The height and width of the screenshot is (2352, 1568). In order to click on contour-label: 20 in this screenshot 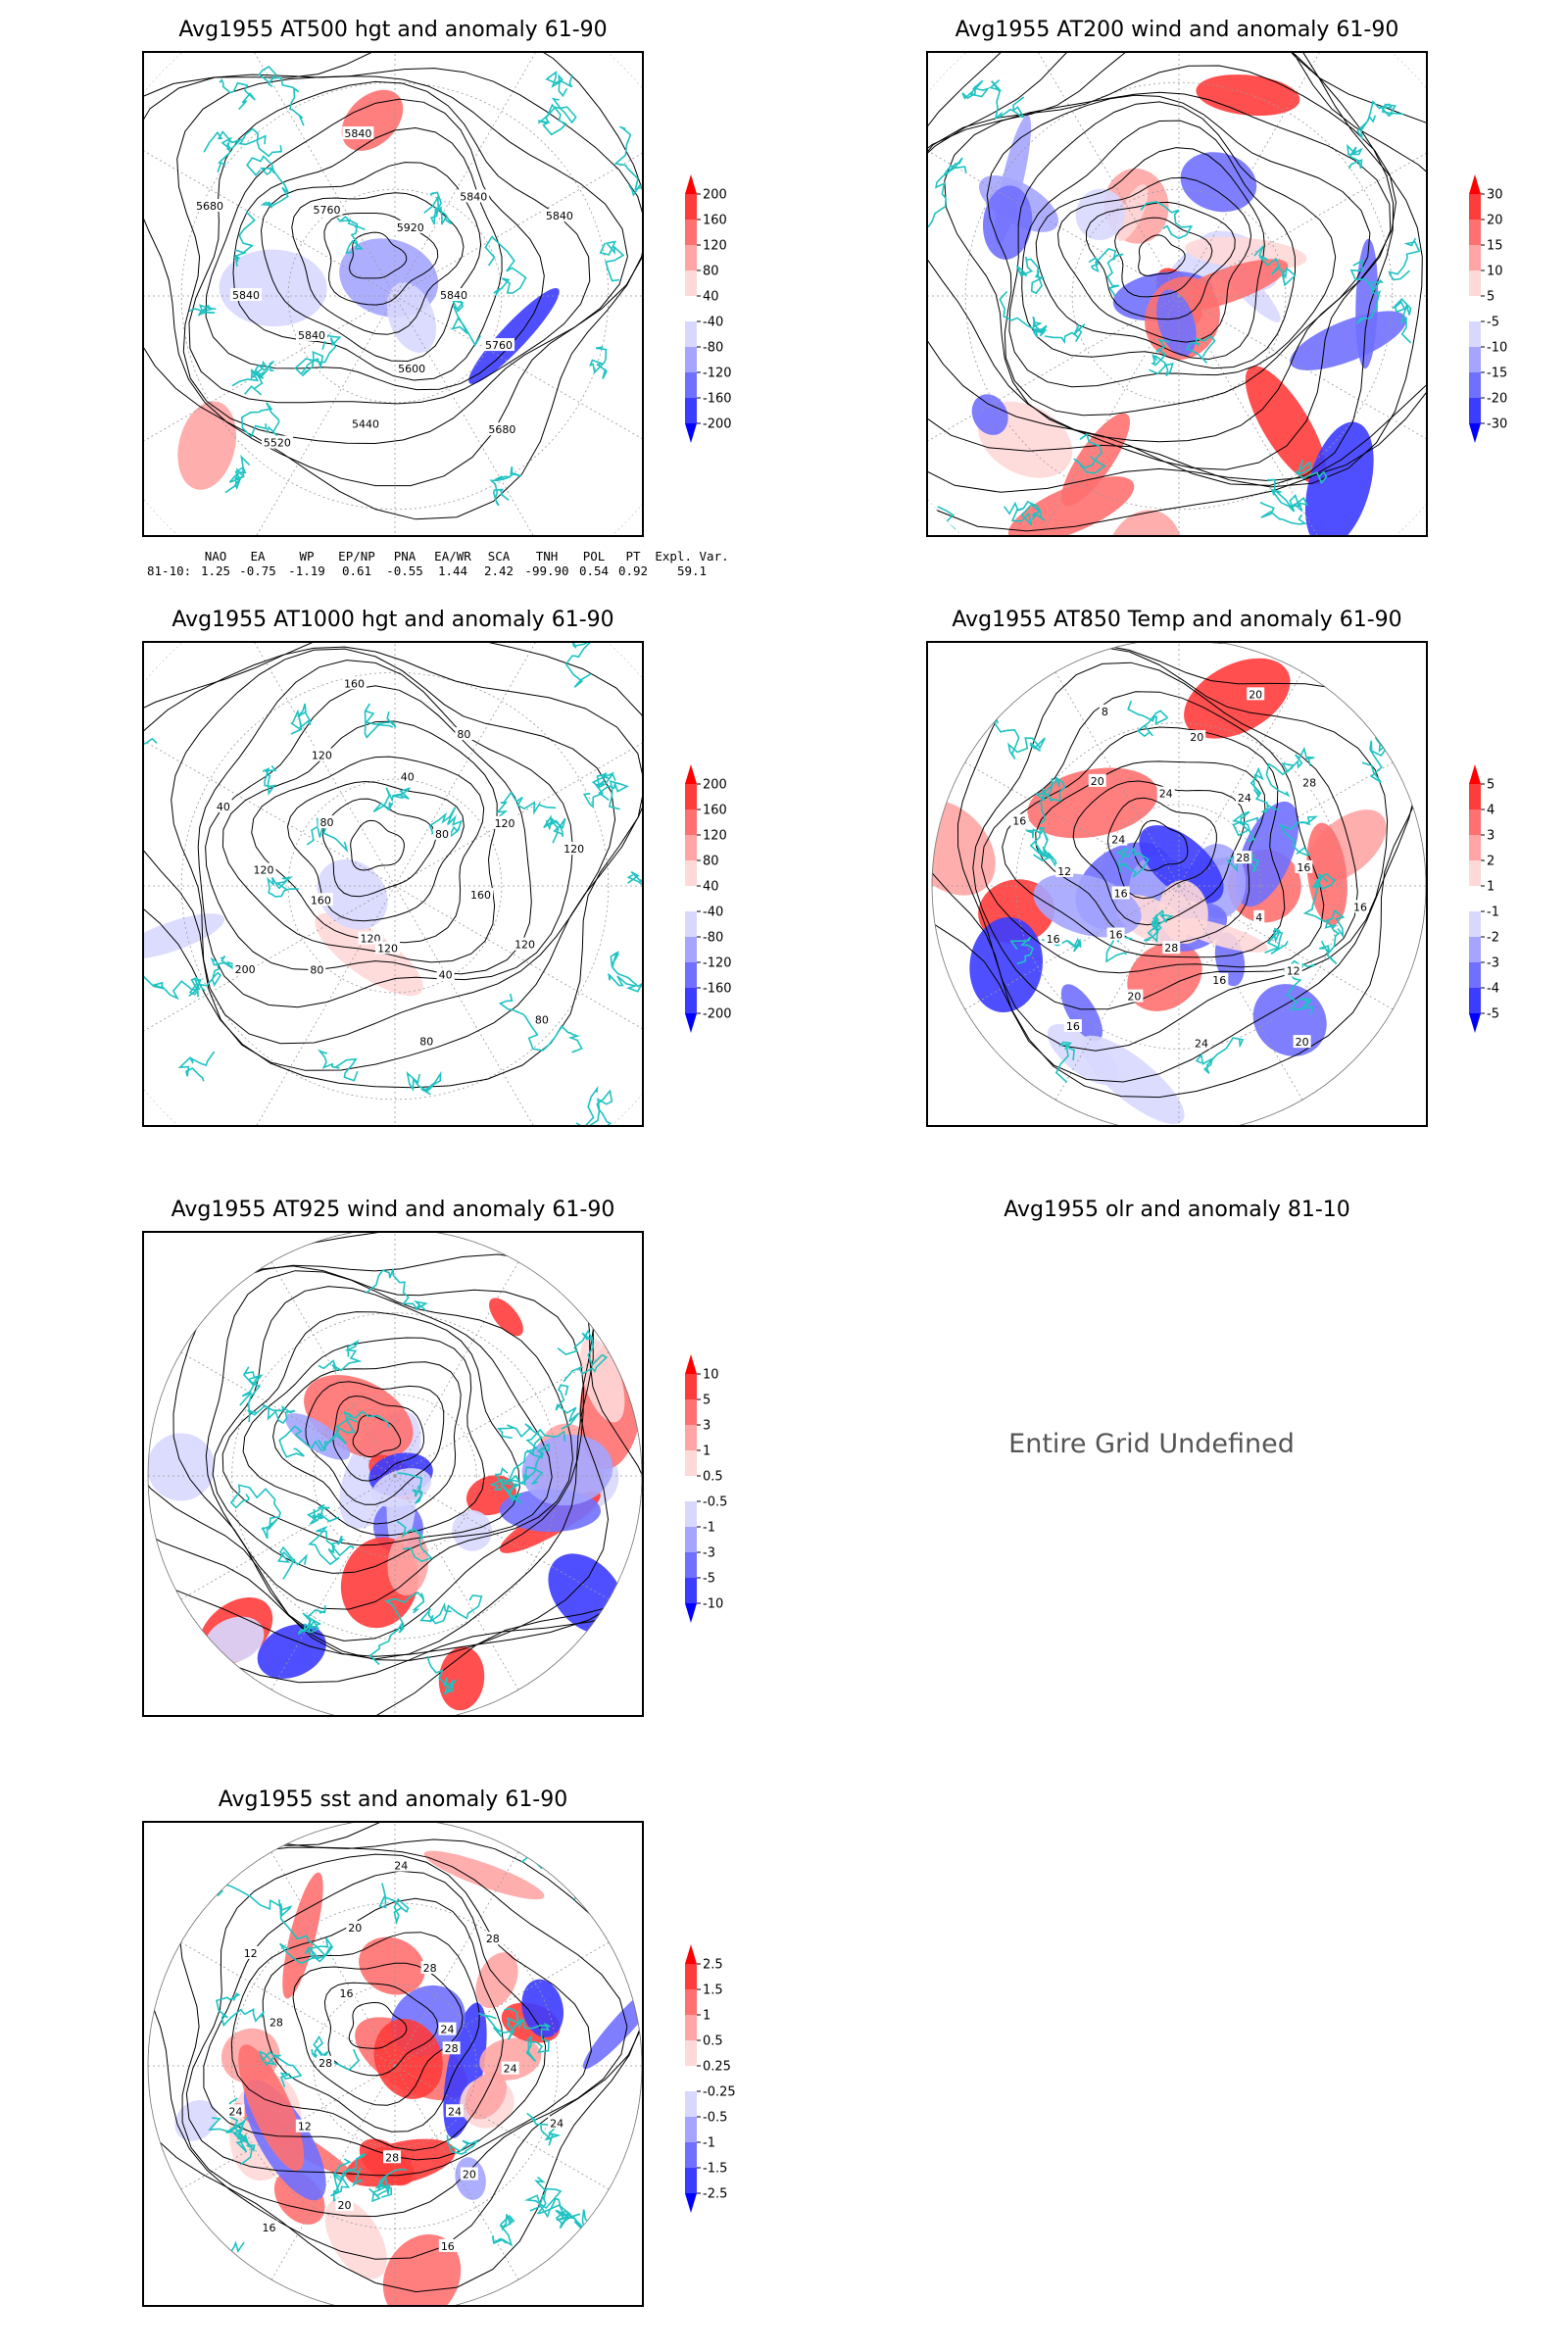, I will do `click(1255, 694)`.